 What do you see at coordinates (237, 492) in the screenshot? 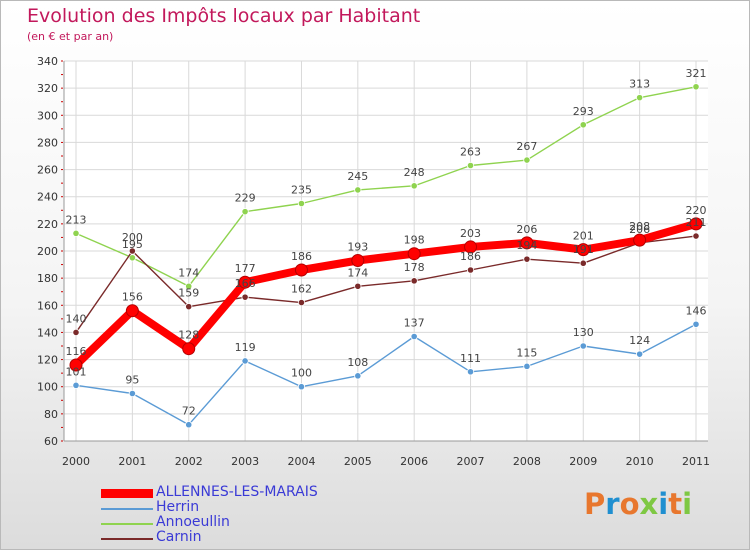
I see `legend-label: ALLENNES-LES-MARAIS` at bounding box center [237, 492].